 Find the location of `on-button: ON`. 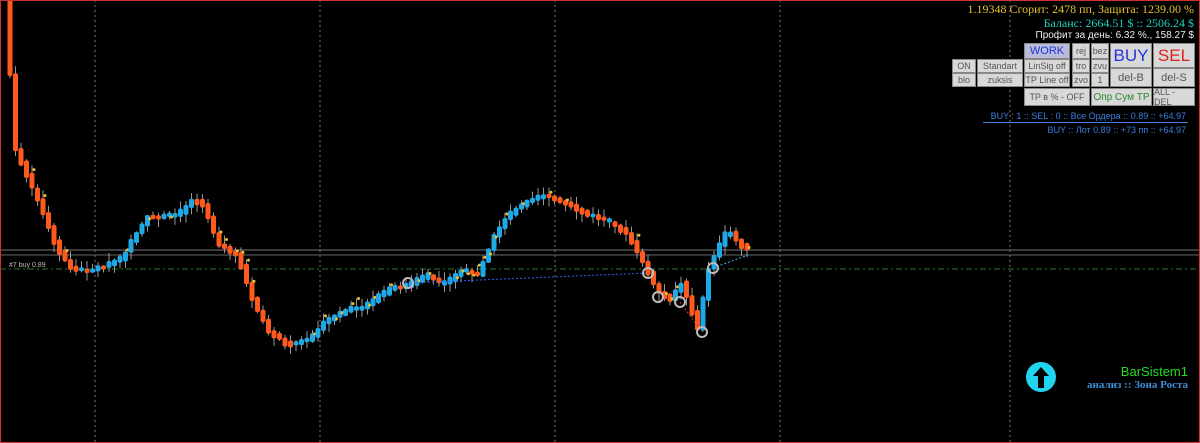

on-button: ON is located at coordinates (964, 66).